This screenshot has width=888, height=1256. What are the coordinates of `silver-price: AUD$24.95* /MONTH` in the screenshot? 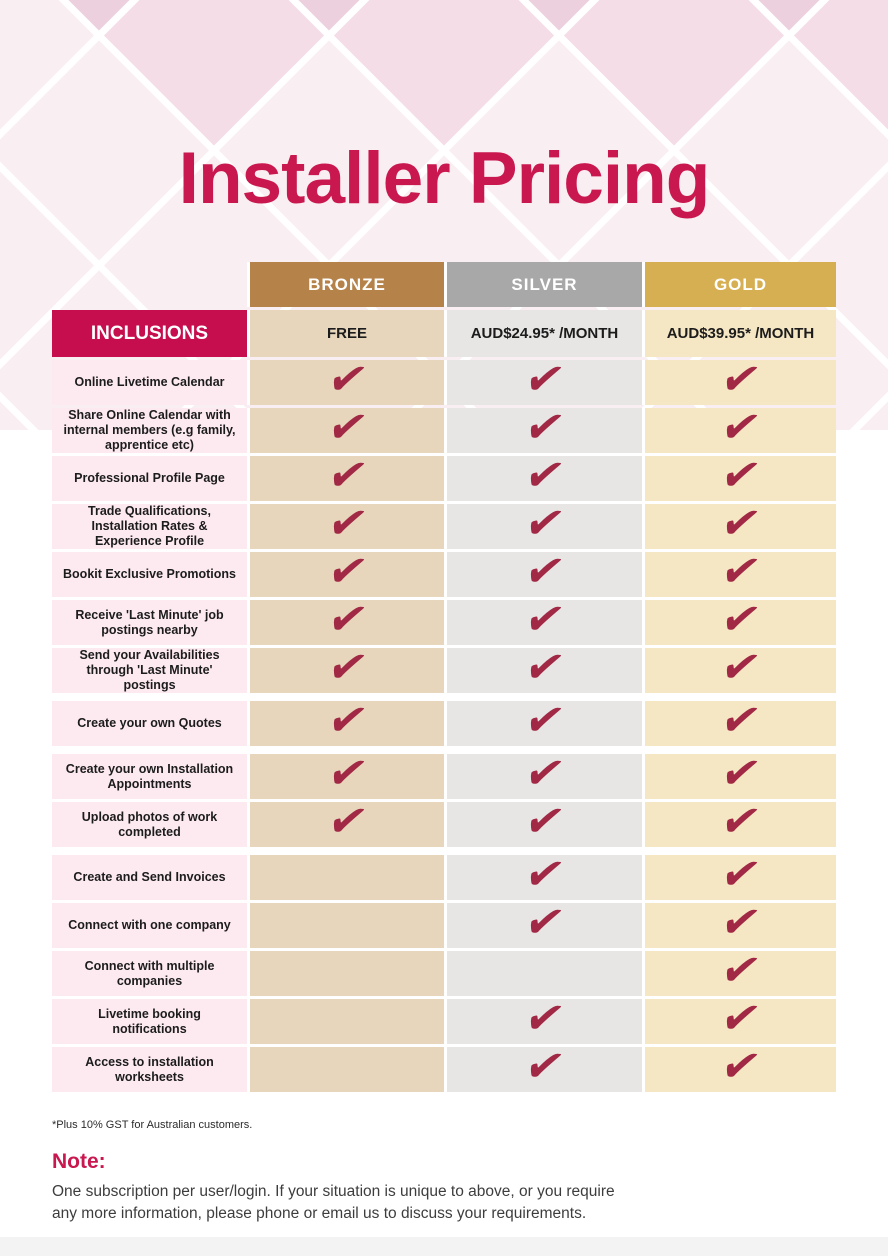 It's located at (544, 333).